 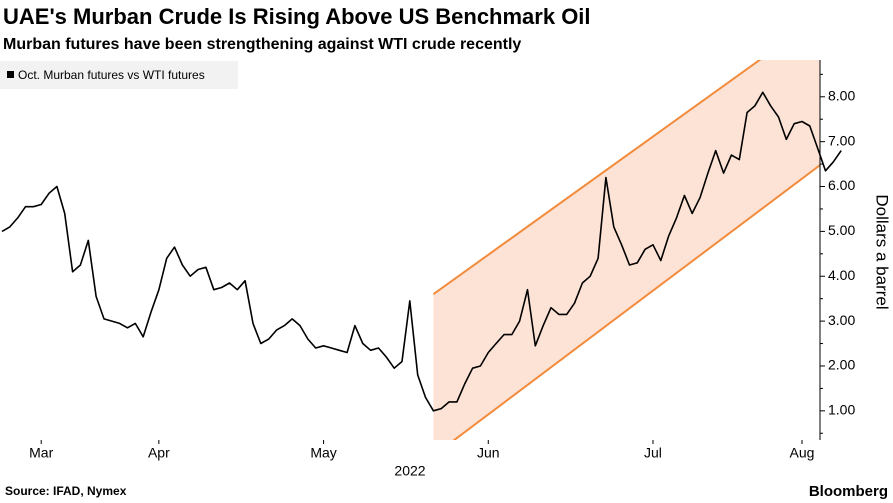 I want to click on x-tick-label: Mar, so click(x=41, y=453).